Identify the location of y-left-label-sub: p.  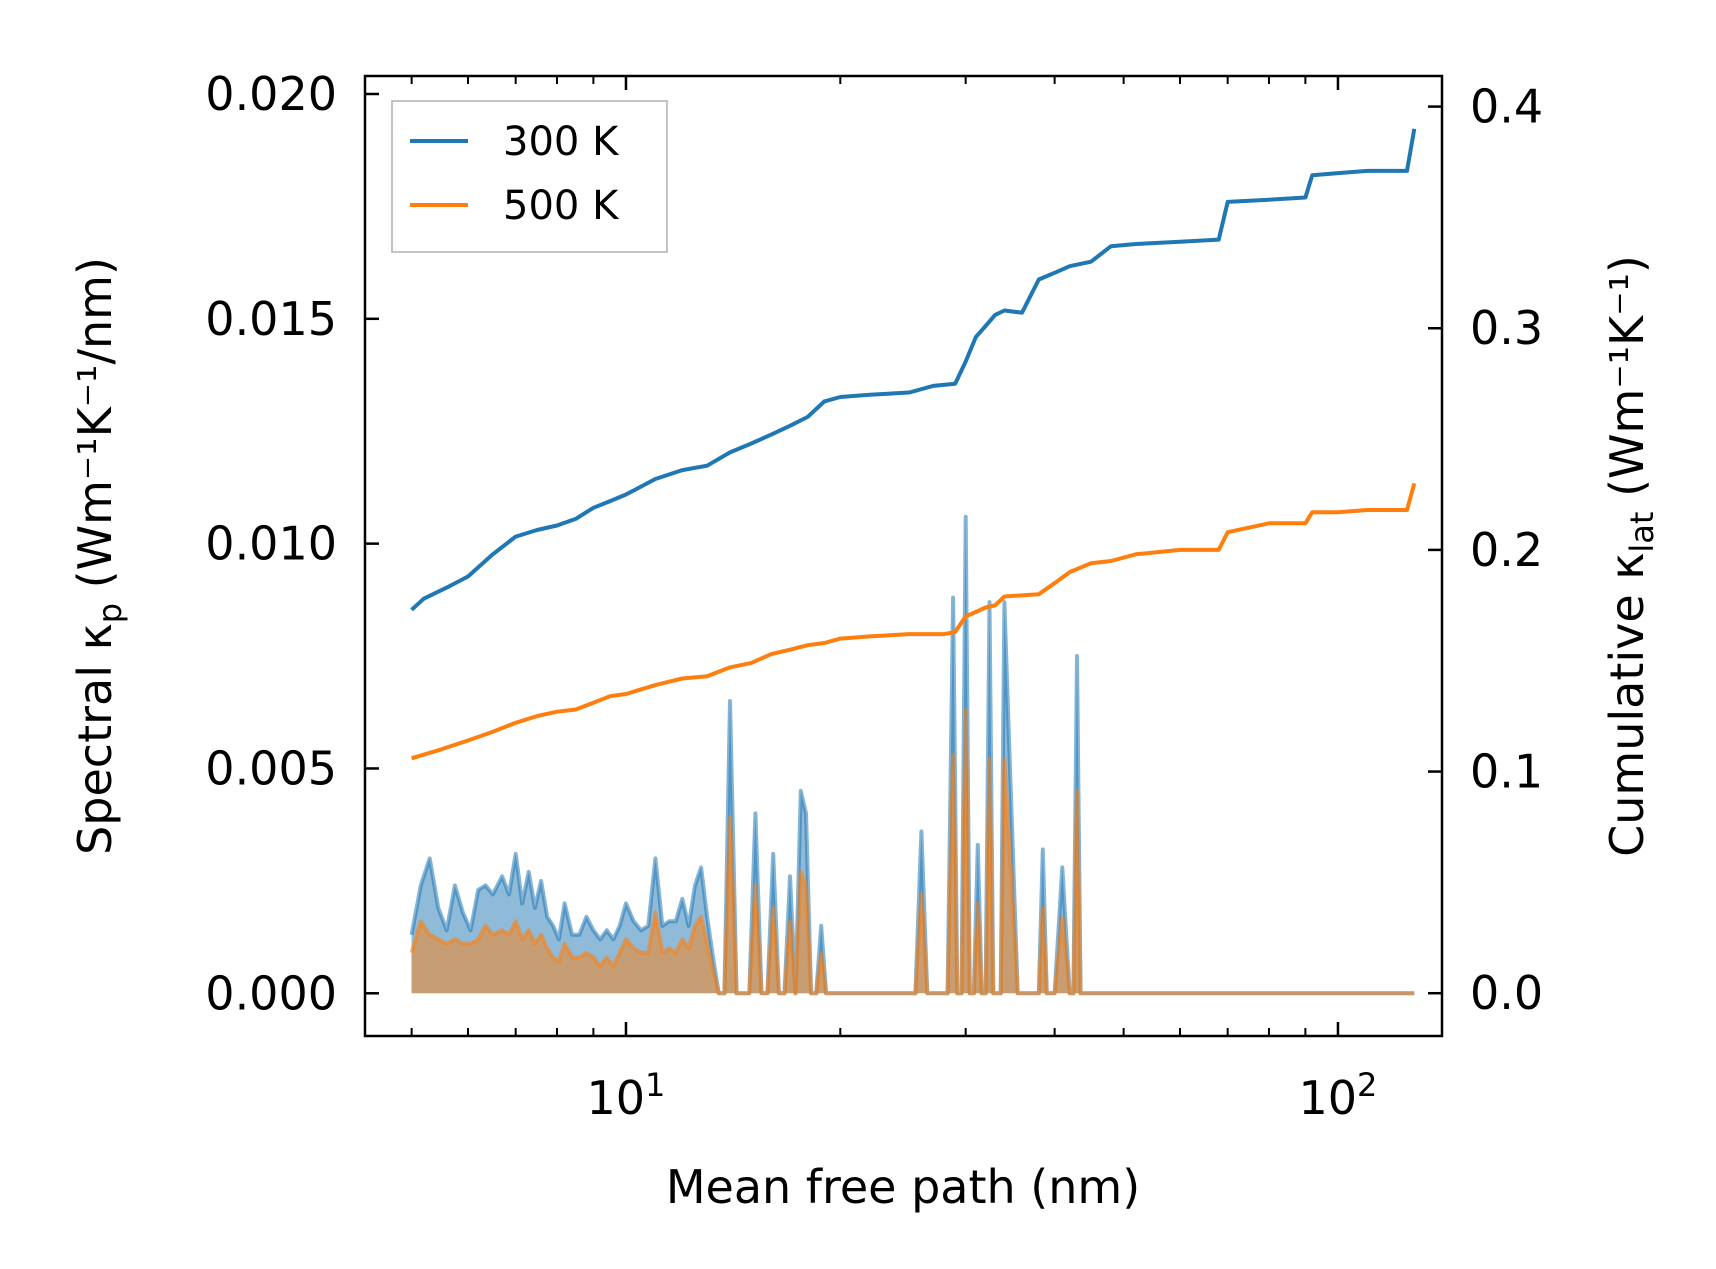
(110, 613).